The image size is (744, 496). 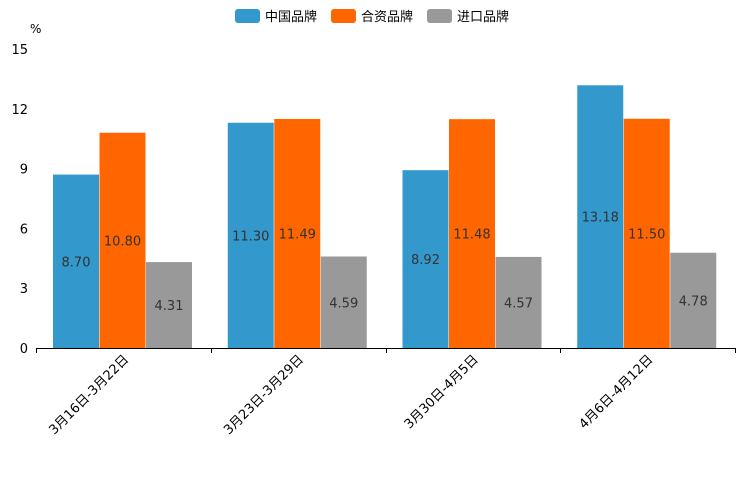 I want to click on legend-label: 合资品牌, so click(x=387, y=17).